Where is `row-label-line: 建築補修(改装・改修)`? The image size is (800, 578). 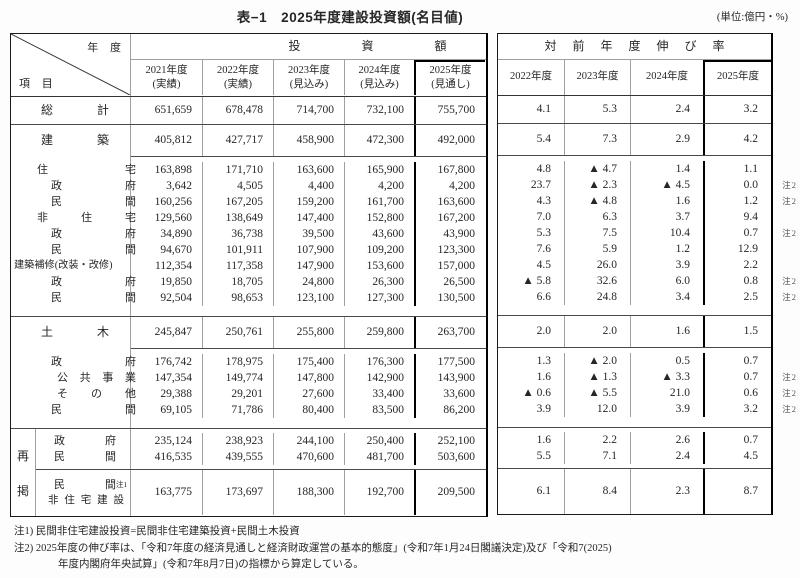 row-label-line: 建築補修(改装・改修) is located at coordinates (70, 266).